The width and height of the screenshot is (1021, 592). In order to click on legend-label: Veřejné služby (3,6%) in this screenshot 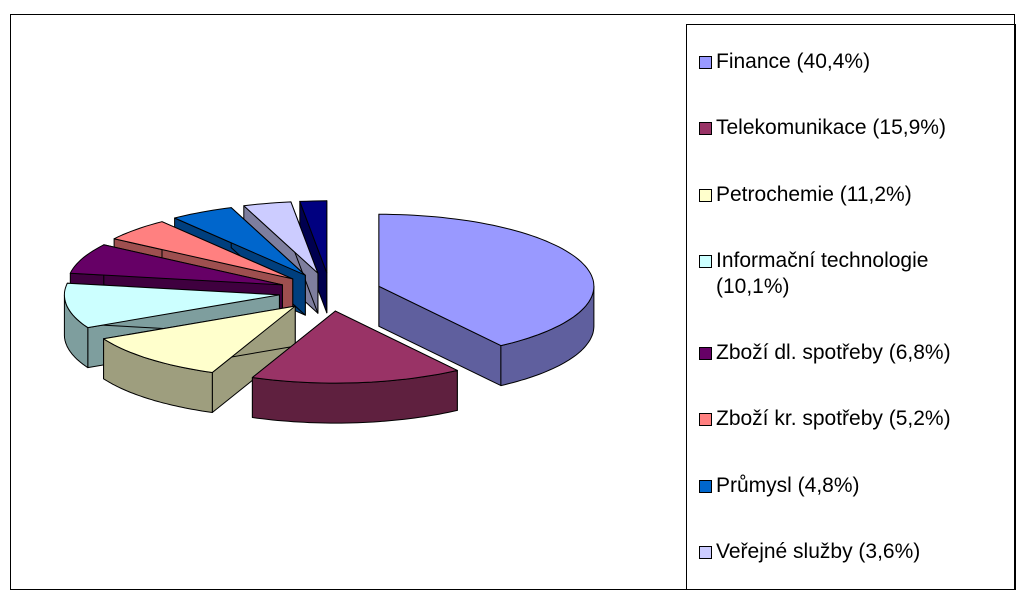, I will do `click(818, 551)`.